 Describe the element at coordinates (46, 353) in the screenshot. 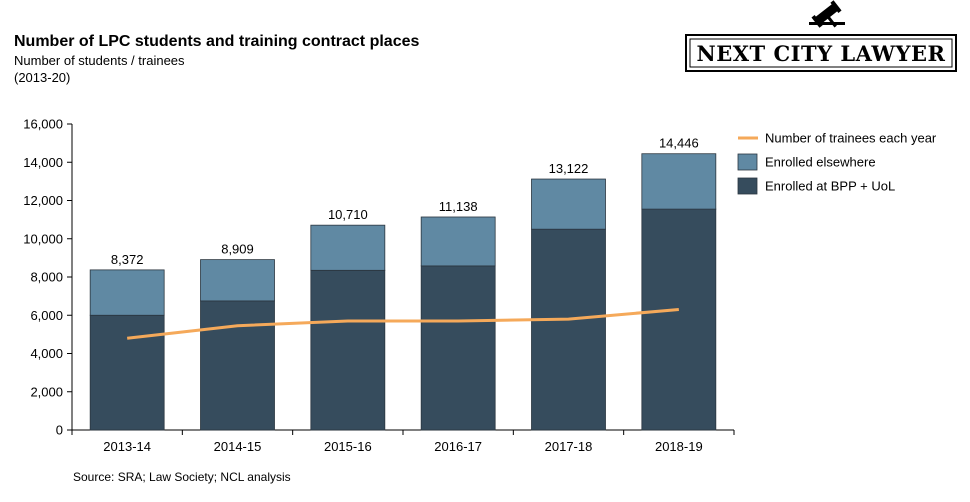

I see `y-tick-label: 4,000` at that location.